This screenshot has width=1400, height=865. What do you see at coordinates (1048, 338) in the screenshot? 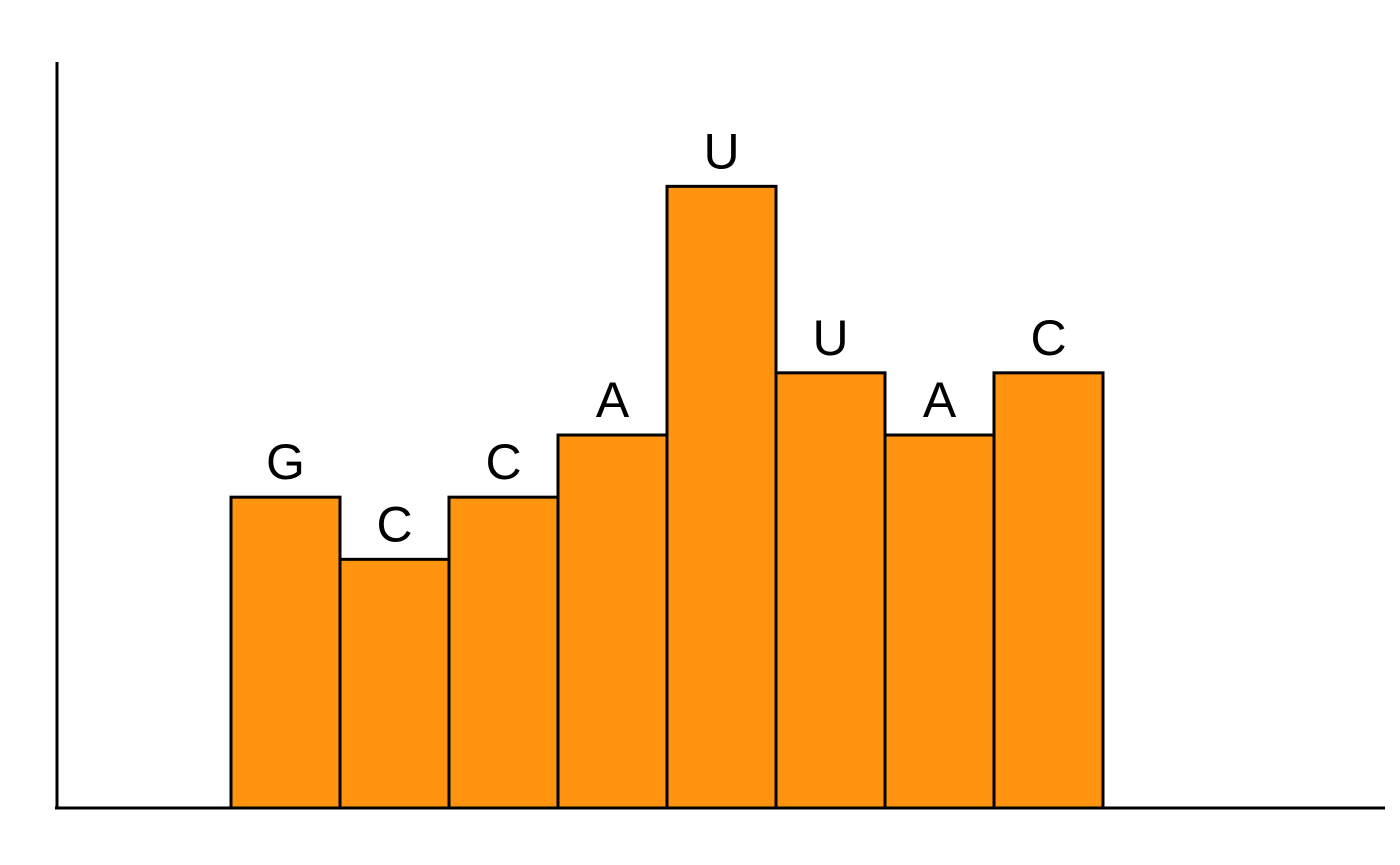
I see `bar-label-8: C` at bounding box center [1048, 338].